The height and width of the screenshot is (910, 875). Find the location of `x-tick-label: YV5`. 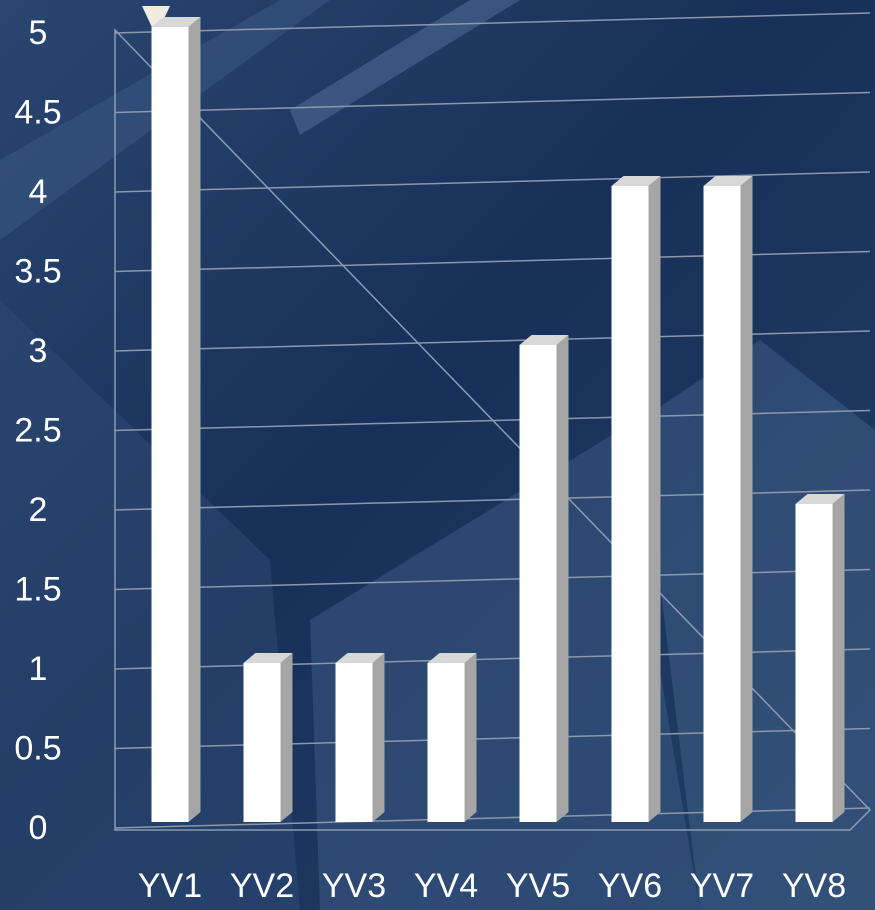

x-tick-label: YV5 is located at coordinates (538, 886).